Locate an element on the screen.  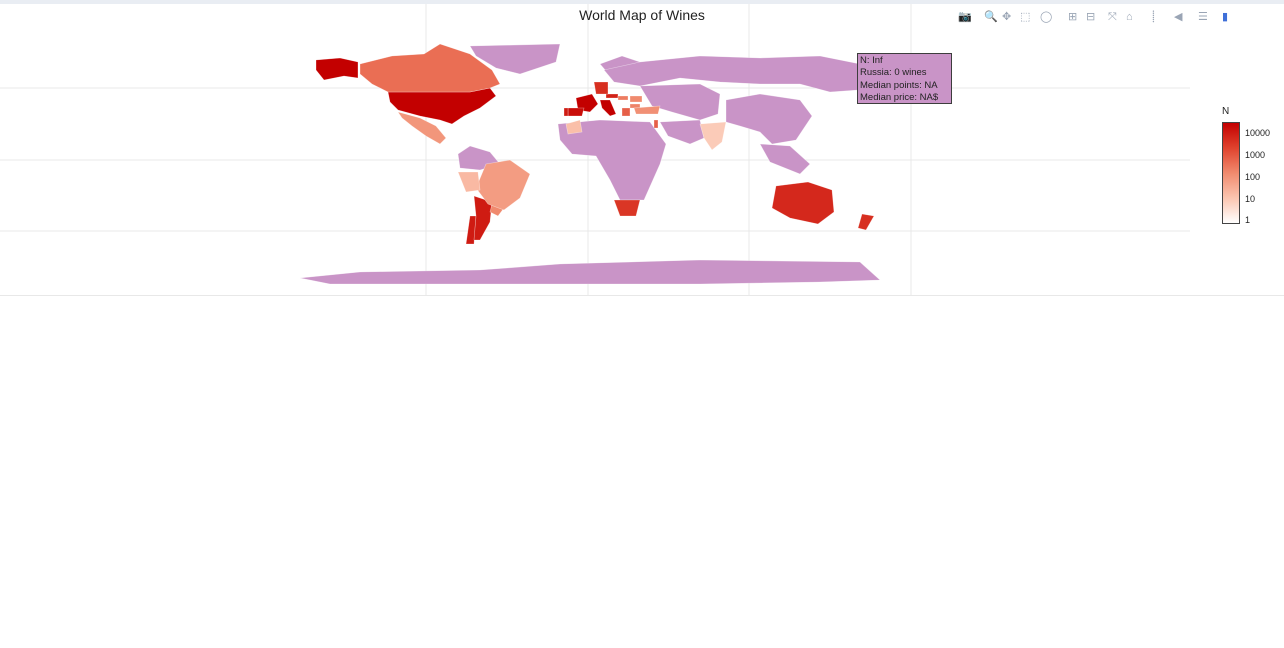
country-spain is located at coordinates (576, 112).